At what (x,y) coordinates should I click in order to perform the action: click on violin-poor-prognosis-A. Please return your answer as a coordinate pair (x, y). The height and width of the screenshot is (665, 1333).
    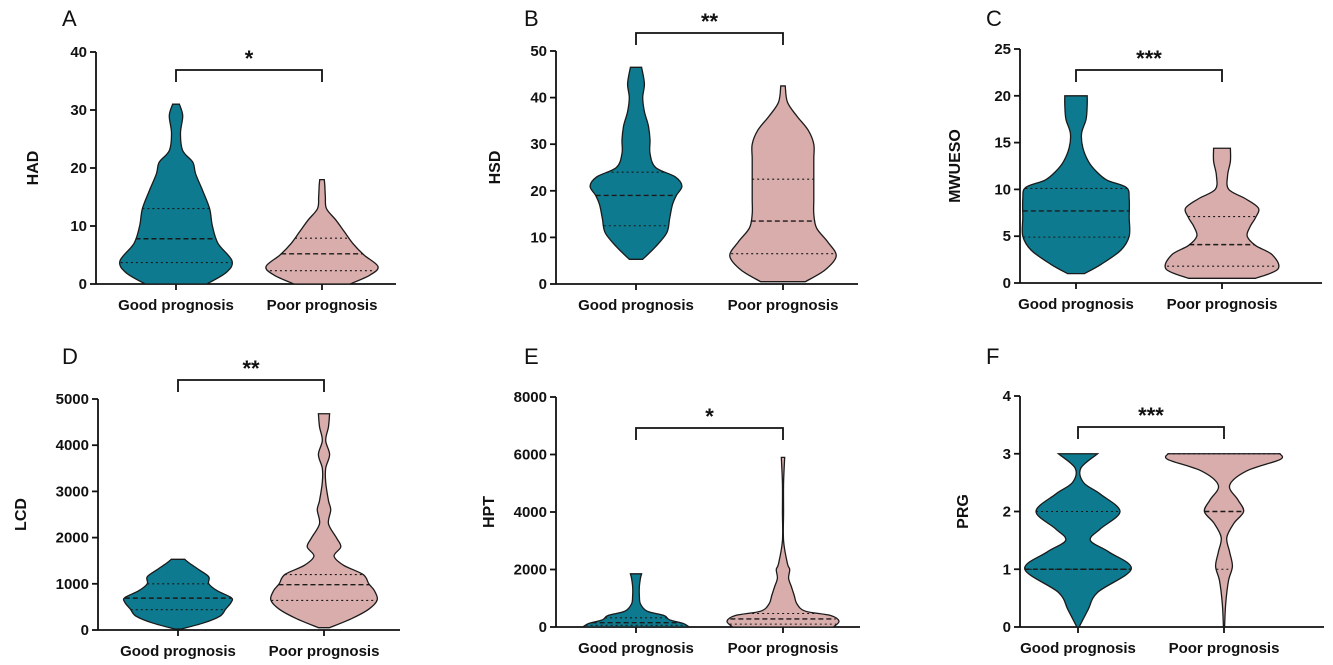
    Looking at the image, I should click on (322, 231).